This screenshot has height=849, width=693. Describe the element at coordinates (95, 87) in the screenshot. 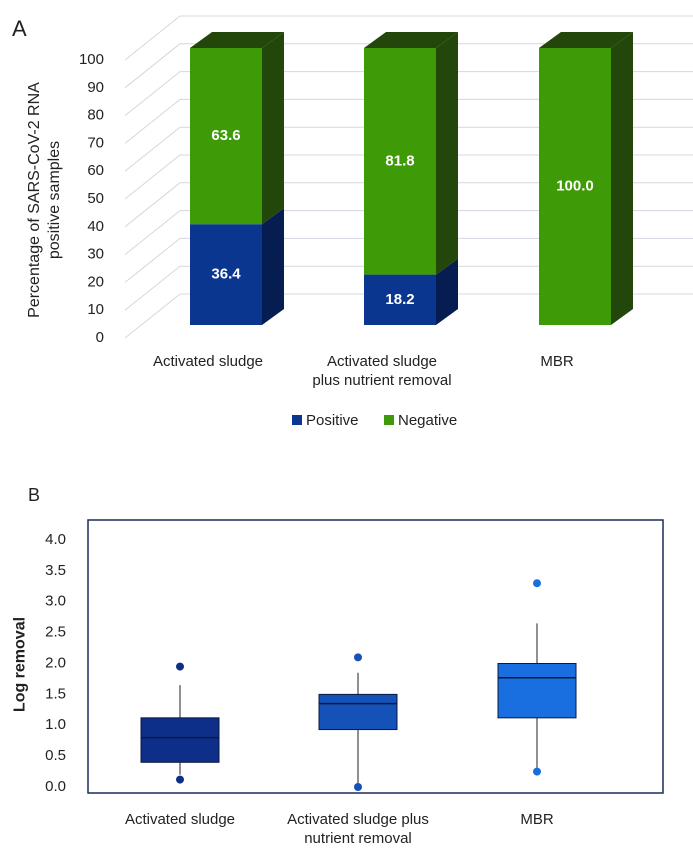

I see `y-tick-label: 90` at that location.